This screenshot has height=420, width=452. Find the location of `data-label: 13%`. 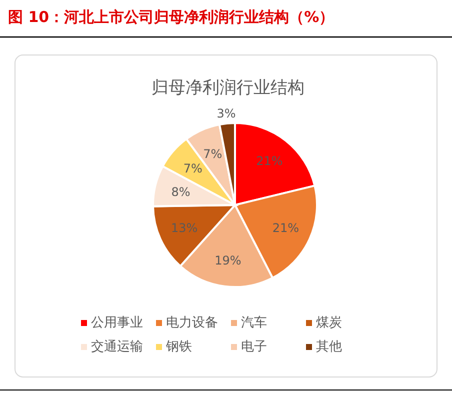

data-label: 13% is located at coordinates (184, 228).